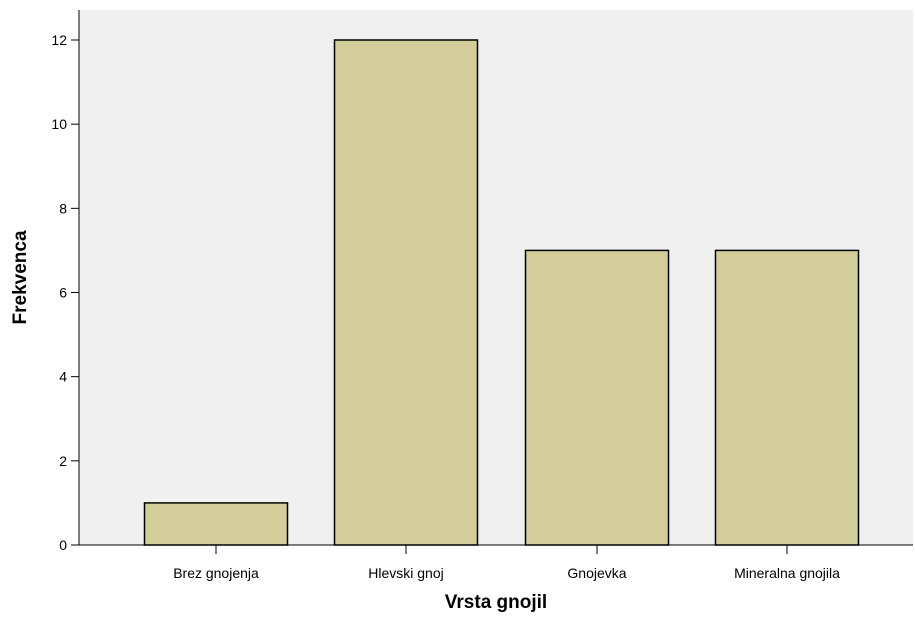 The image size is (915, 619). What do you see at coordinates (63, 377) in the screenshot?
I see `y-tick-label: 4` at bounding box center [63, 377].